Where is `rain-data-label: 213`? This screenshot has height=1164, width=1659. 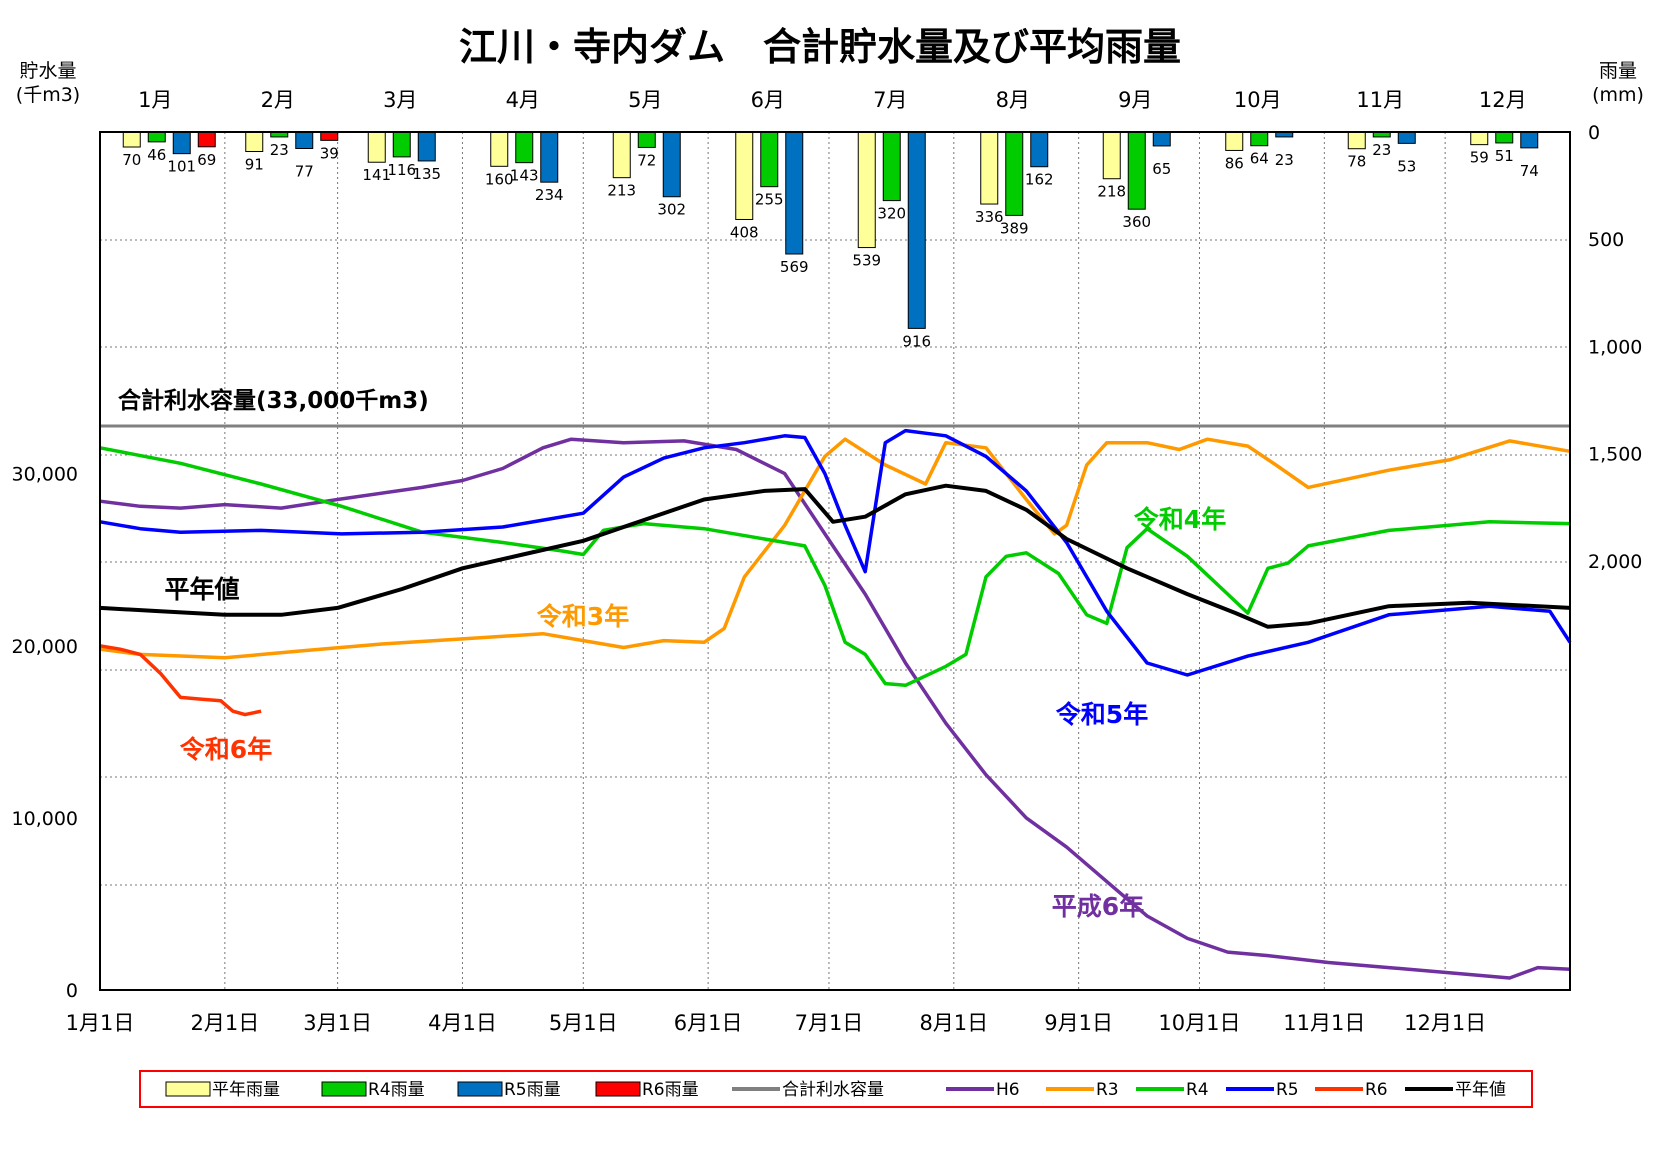 rain-data-label: 213 is located at coordinates (621, 191).